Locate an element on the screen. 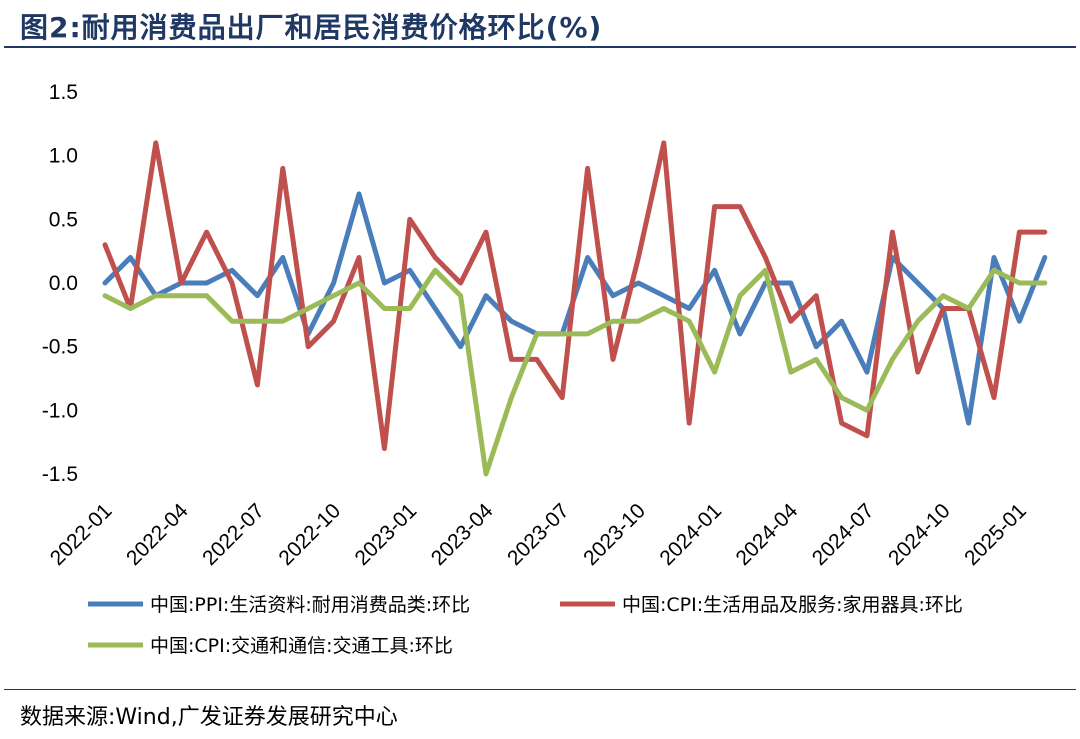 The height and width of the screenshot is (739, 1080). legend-label-1: 中国:PPI:生活资料:耐用消费品类:环比 is located at coordinates (310, 605).